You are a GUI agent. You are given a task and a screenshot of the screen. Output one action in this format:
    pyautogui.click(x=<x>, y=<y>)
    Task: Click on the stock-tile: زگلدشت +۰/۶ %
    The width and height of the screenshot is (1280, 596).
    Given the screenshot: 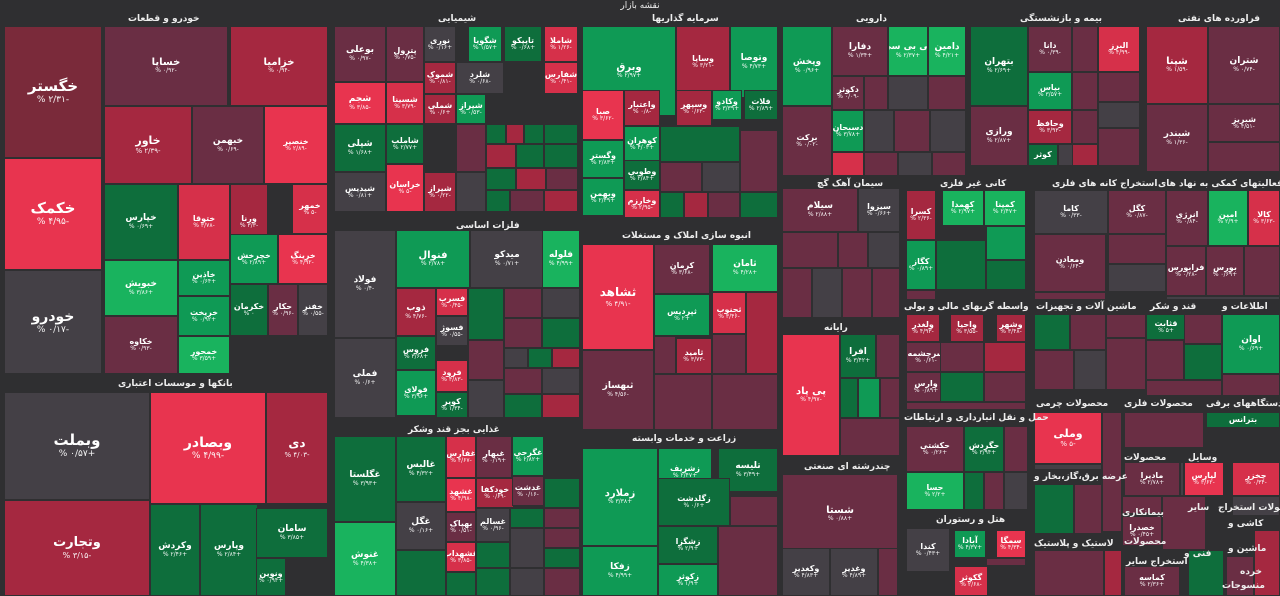 What is the action you would take?
    pyautogui.click(x=694, y=502)
    